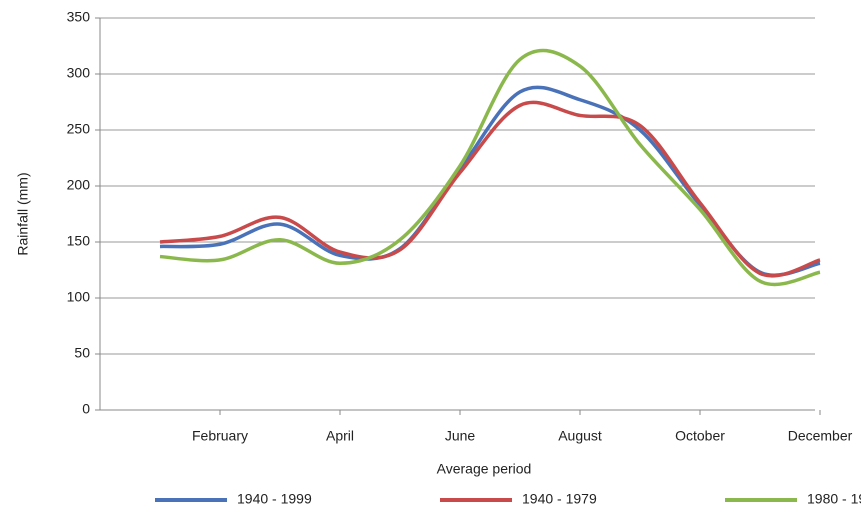 This screenshot has width=861, height=515. Describe the element at coordinates (274, 499) in the screenshot. I see `legend-label: 1940 - 1999` at that location.